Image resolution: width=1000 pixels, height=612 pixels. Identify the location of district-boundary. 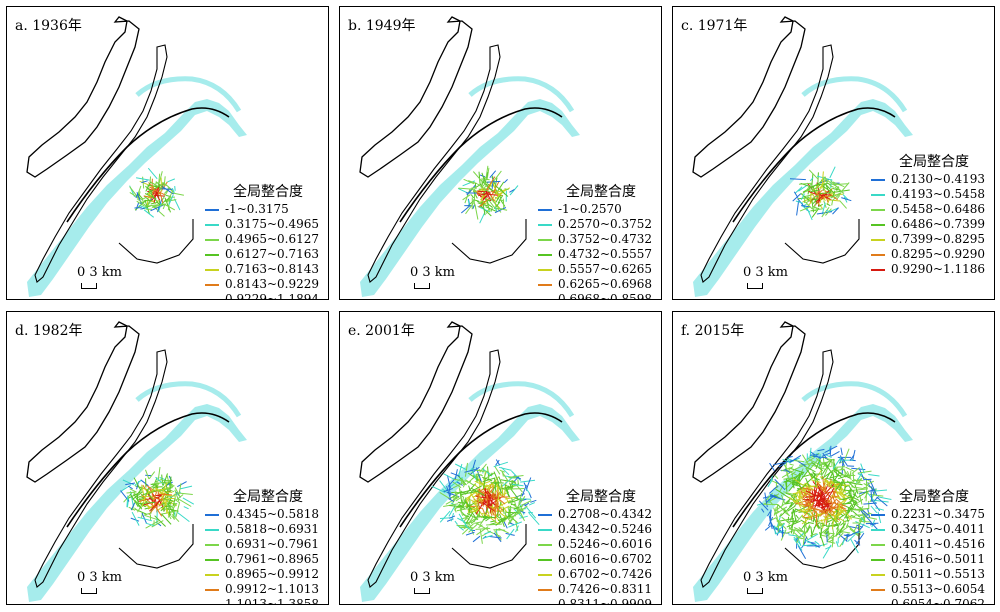
(814, 470).